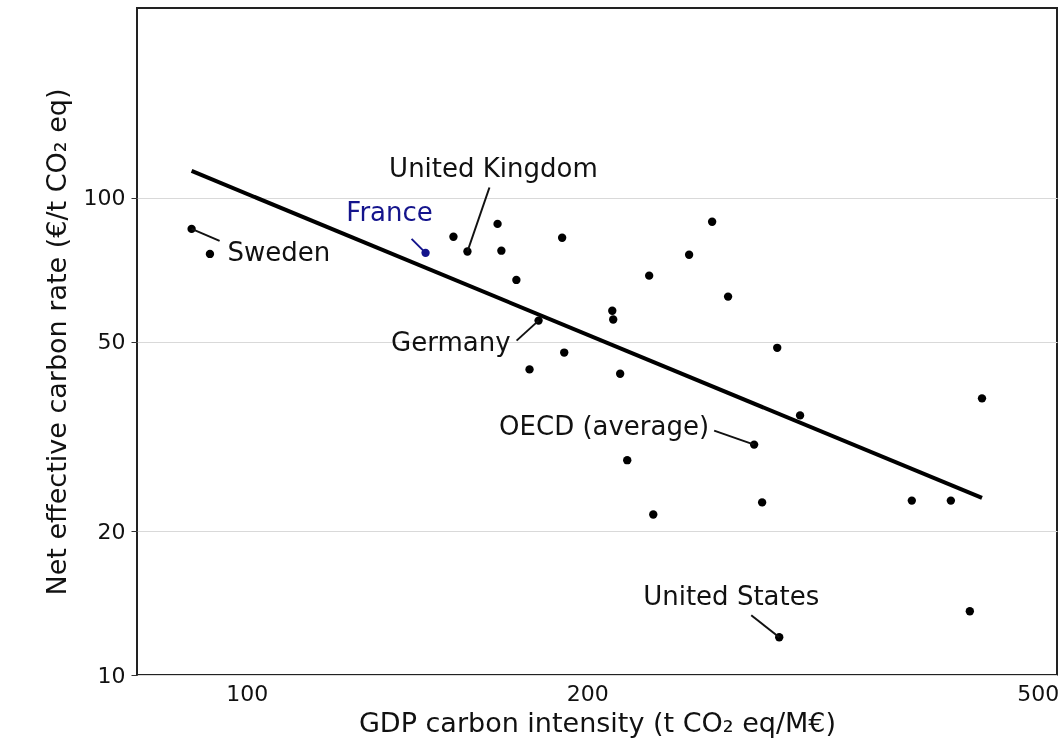  Describe the element at coordinates (247, 693) in the screenshot. I see `x-tick-label: 100` at that location.